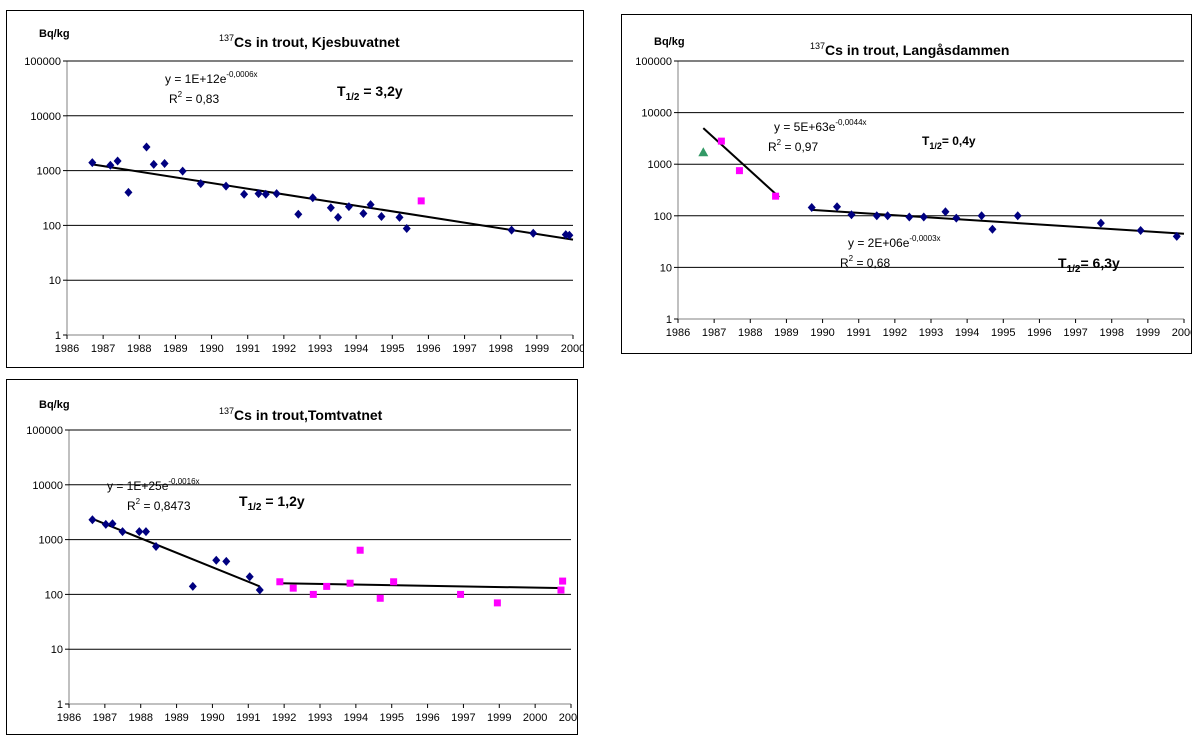 The height and width of the screenshot is (736, 1200). I want to click on x-tick-label: 1999, so click(537, 349).